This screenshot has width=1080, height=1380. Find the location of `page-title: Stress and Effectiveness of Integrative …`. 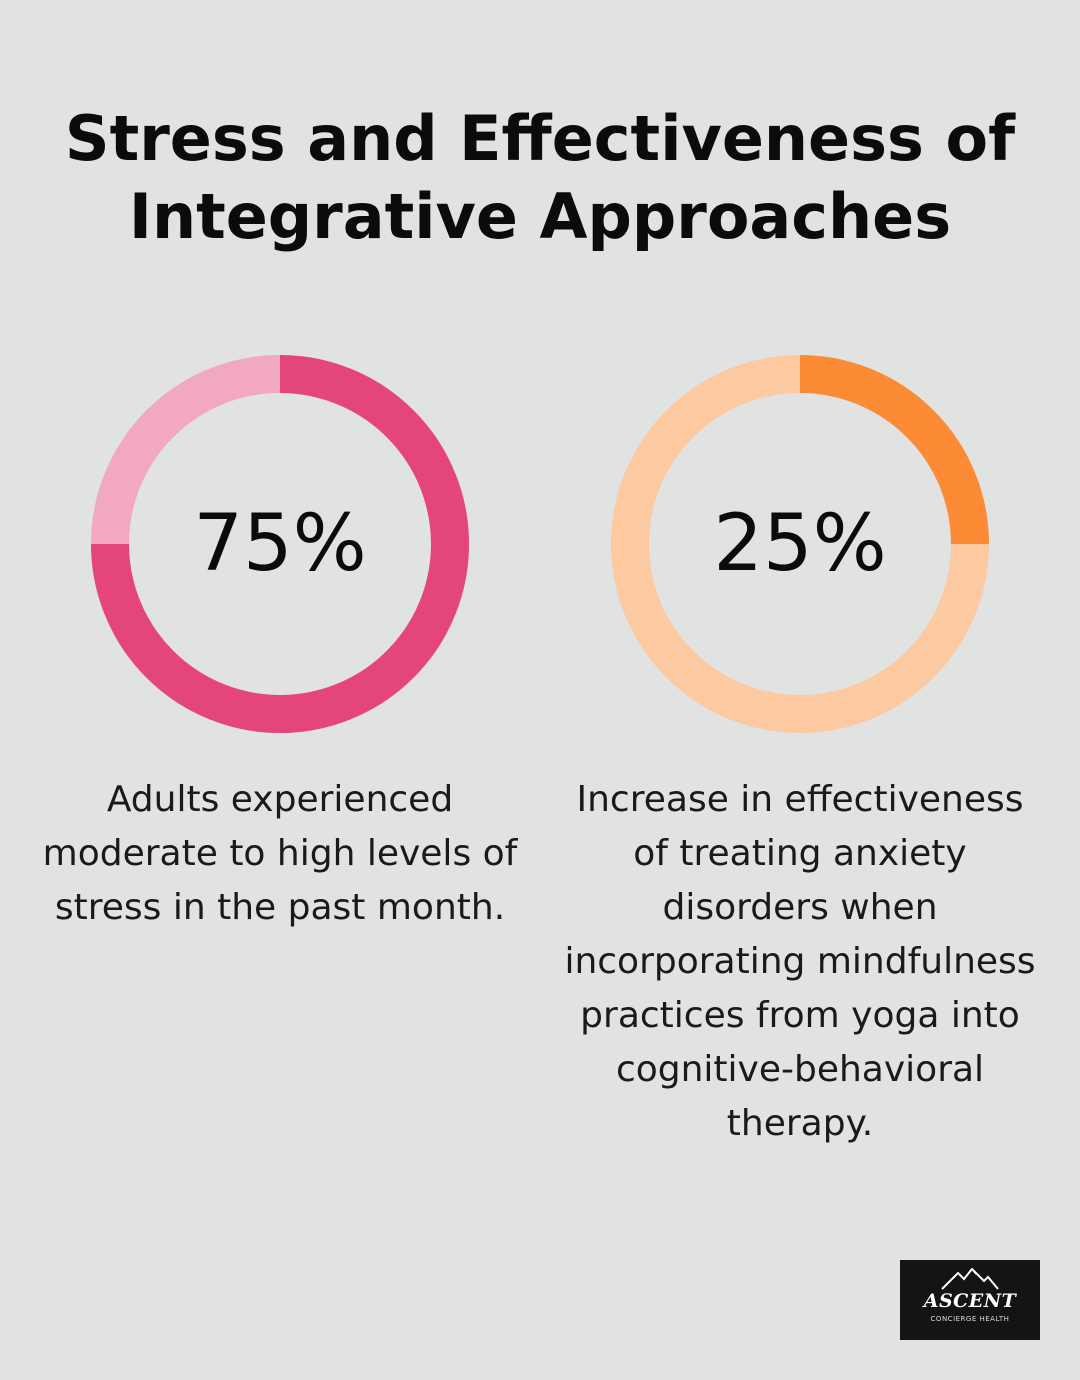

page-title: Stress and Effectiveness of Integrative … is located at coordinates (540, 178).